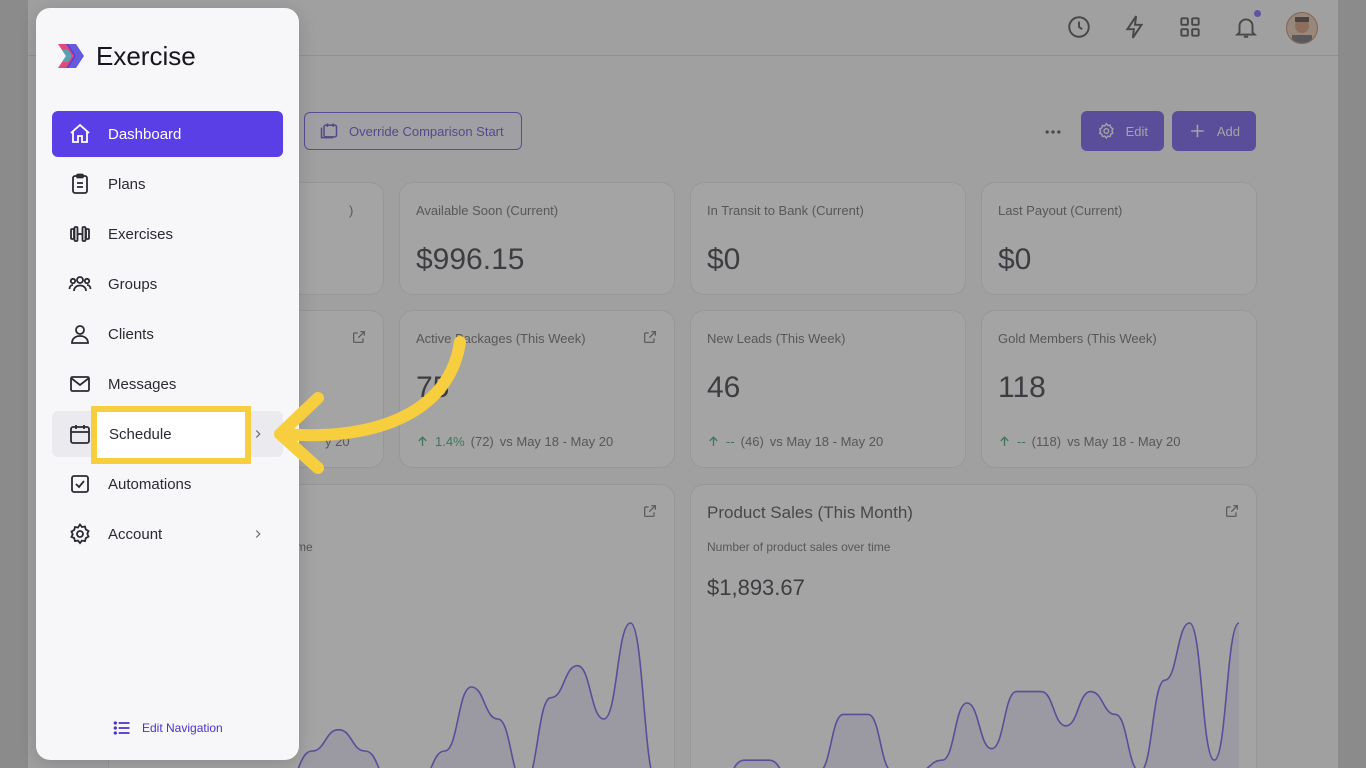 This screenshot has height=768, width=1366. I want to click on user-icon, so click(80, 334).